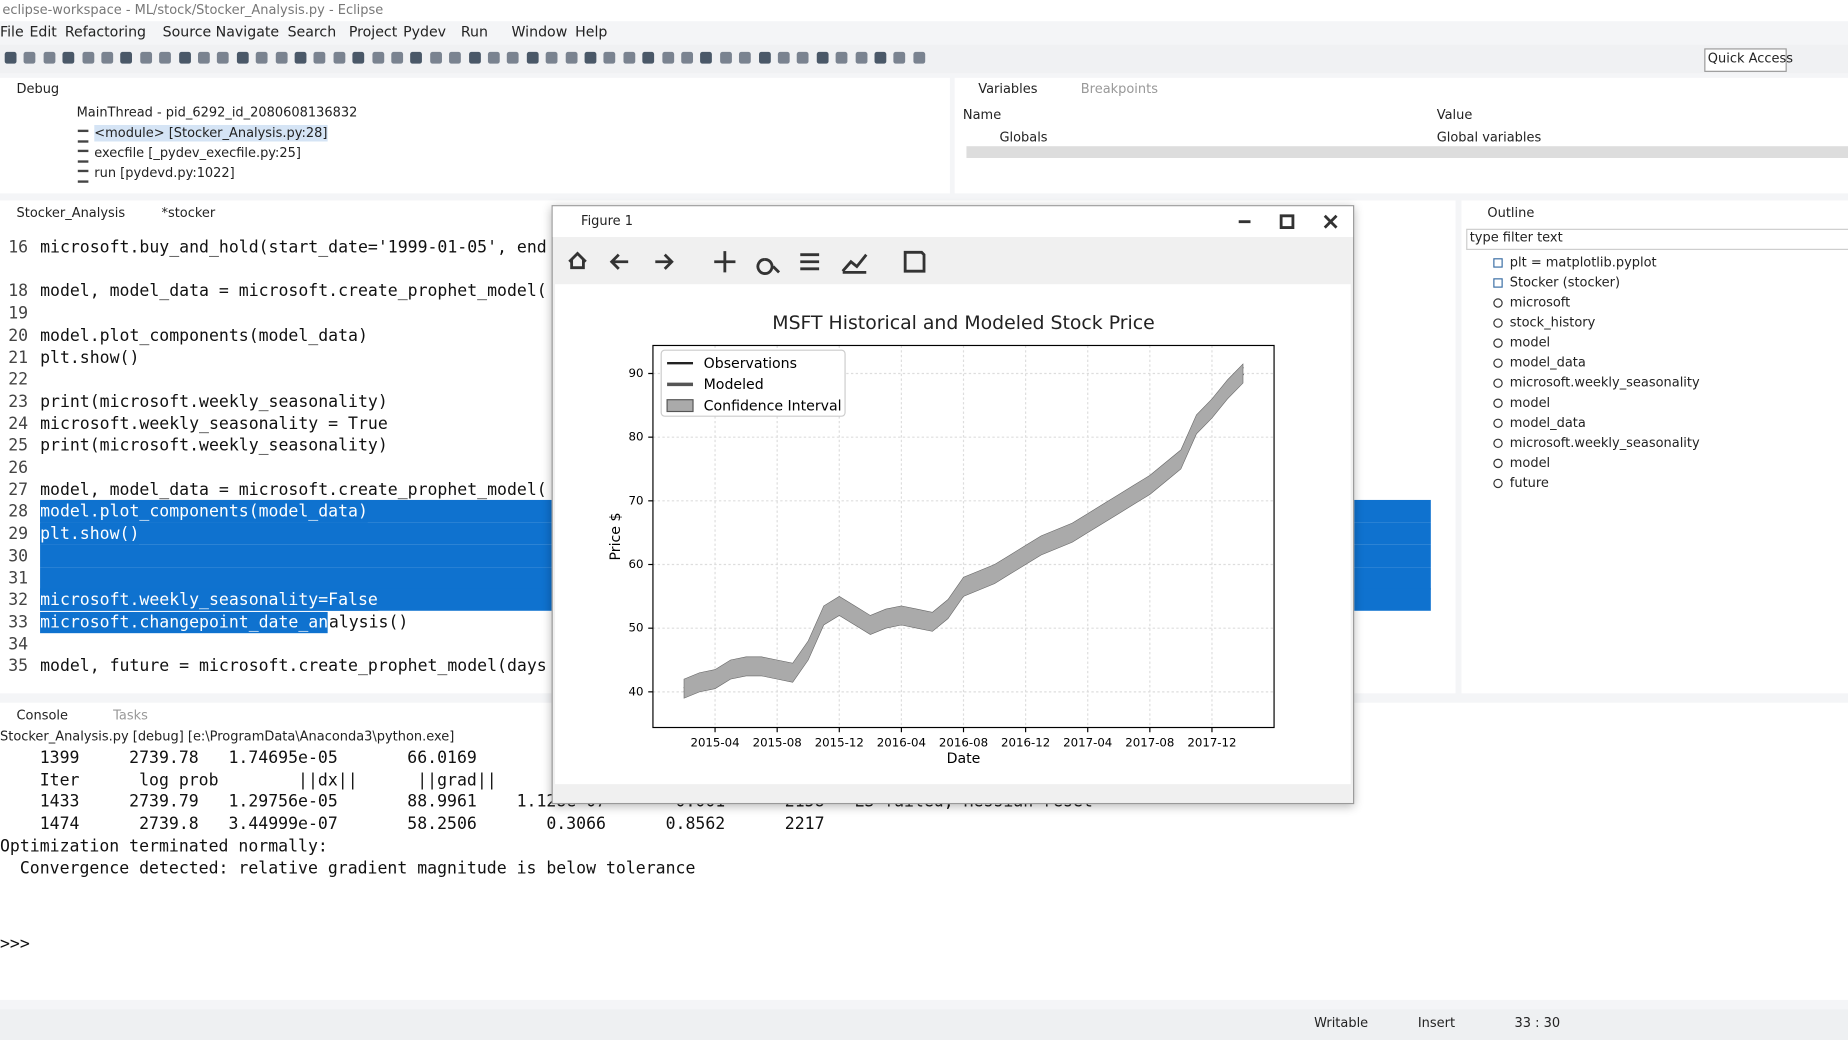 The image size is (1848, 1040). I want to click on outline-item: microsoft, so click(1540, 302).